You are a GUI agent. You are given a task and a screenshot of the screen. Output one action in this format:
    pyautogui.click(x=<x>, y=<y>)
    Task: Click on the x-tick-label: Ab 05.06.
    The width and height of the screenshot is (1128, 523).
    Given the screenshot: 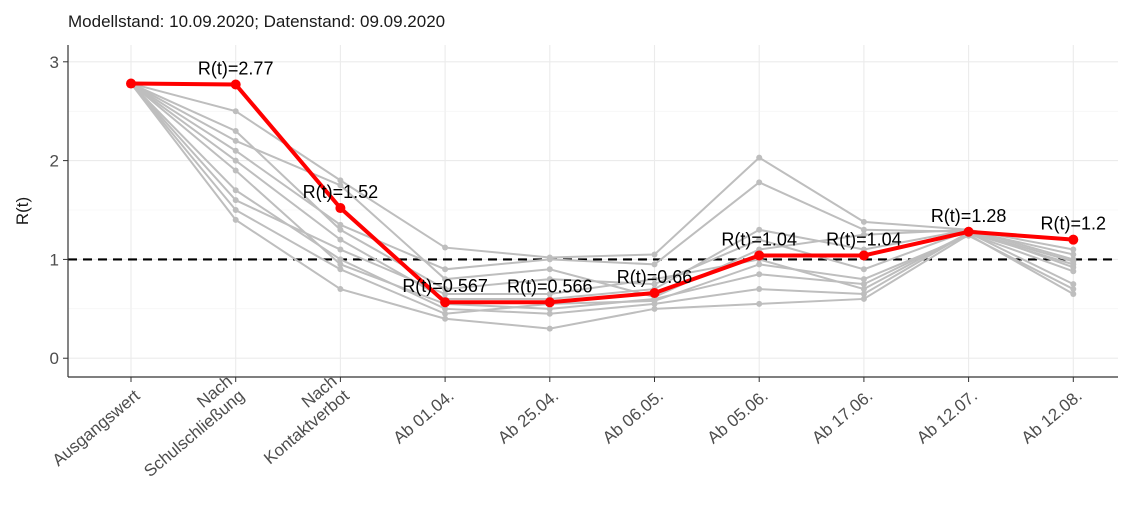 What is the action you would take?
    pyautogui.click(x=738, y=416)
    